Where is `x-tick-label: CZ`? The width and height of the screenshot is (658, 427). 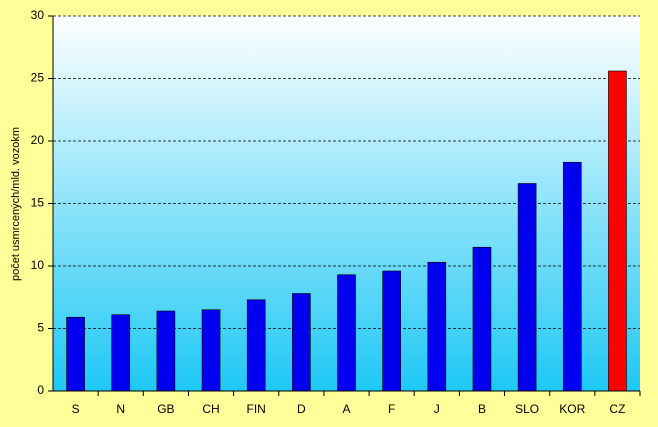 x-tick-label: CZ is located at coordinates (617, 409).